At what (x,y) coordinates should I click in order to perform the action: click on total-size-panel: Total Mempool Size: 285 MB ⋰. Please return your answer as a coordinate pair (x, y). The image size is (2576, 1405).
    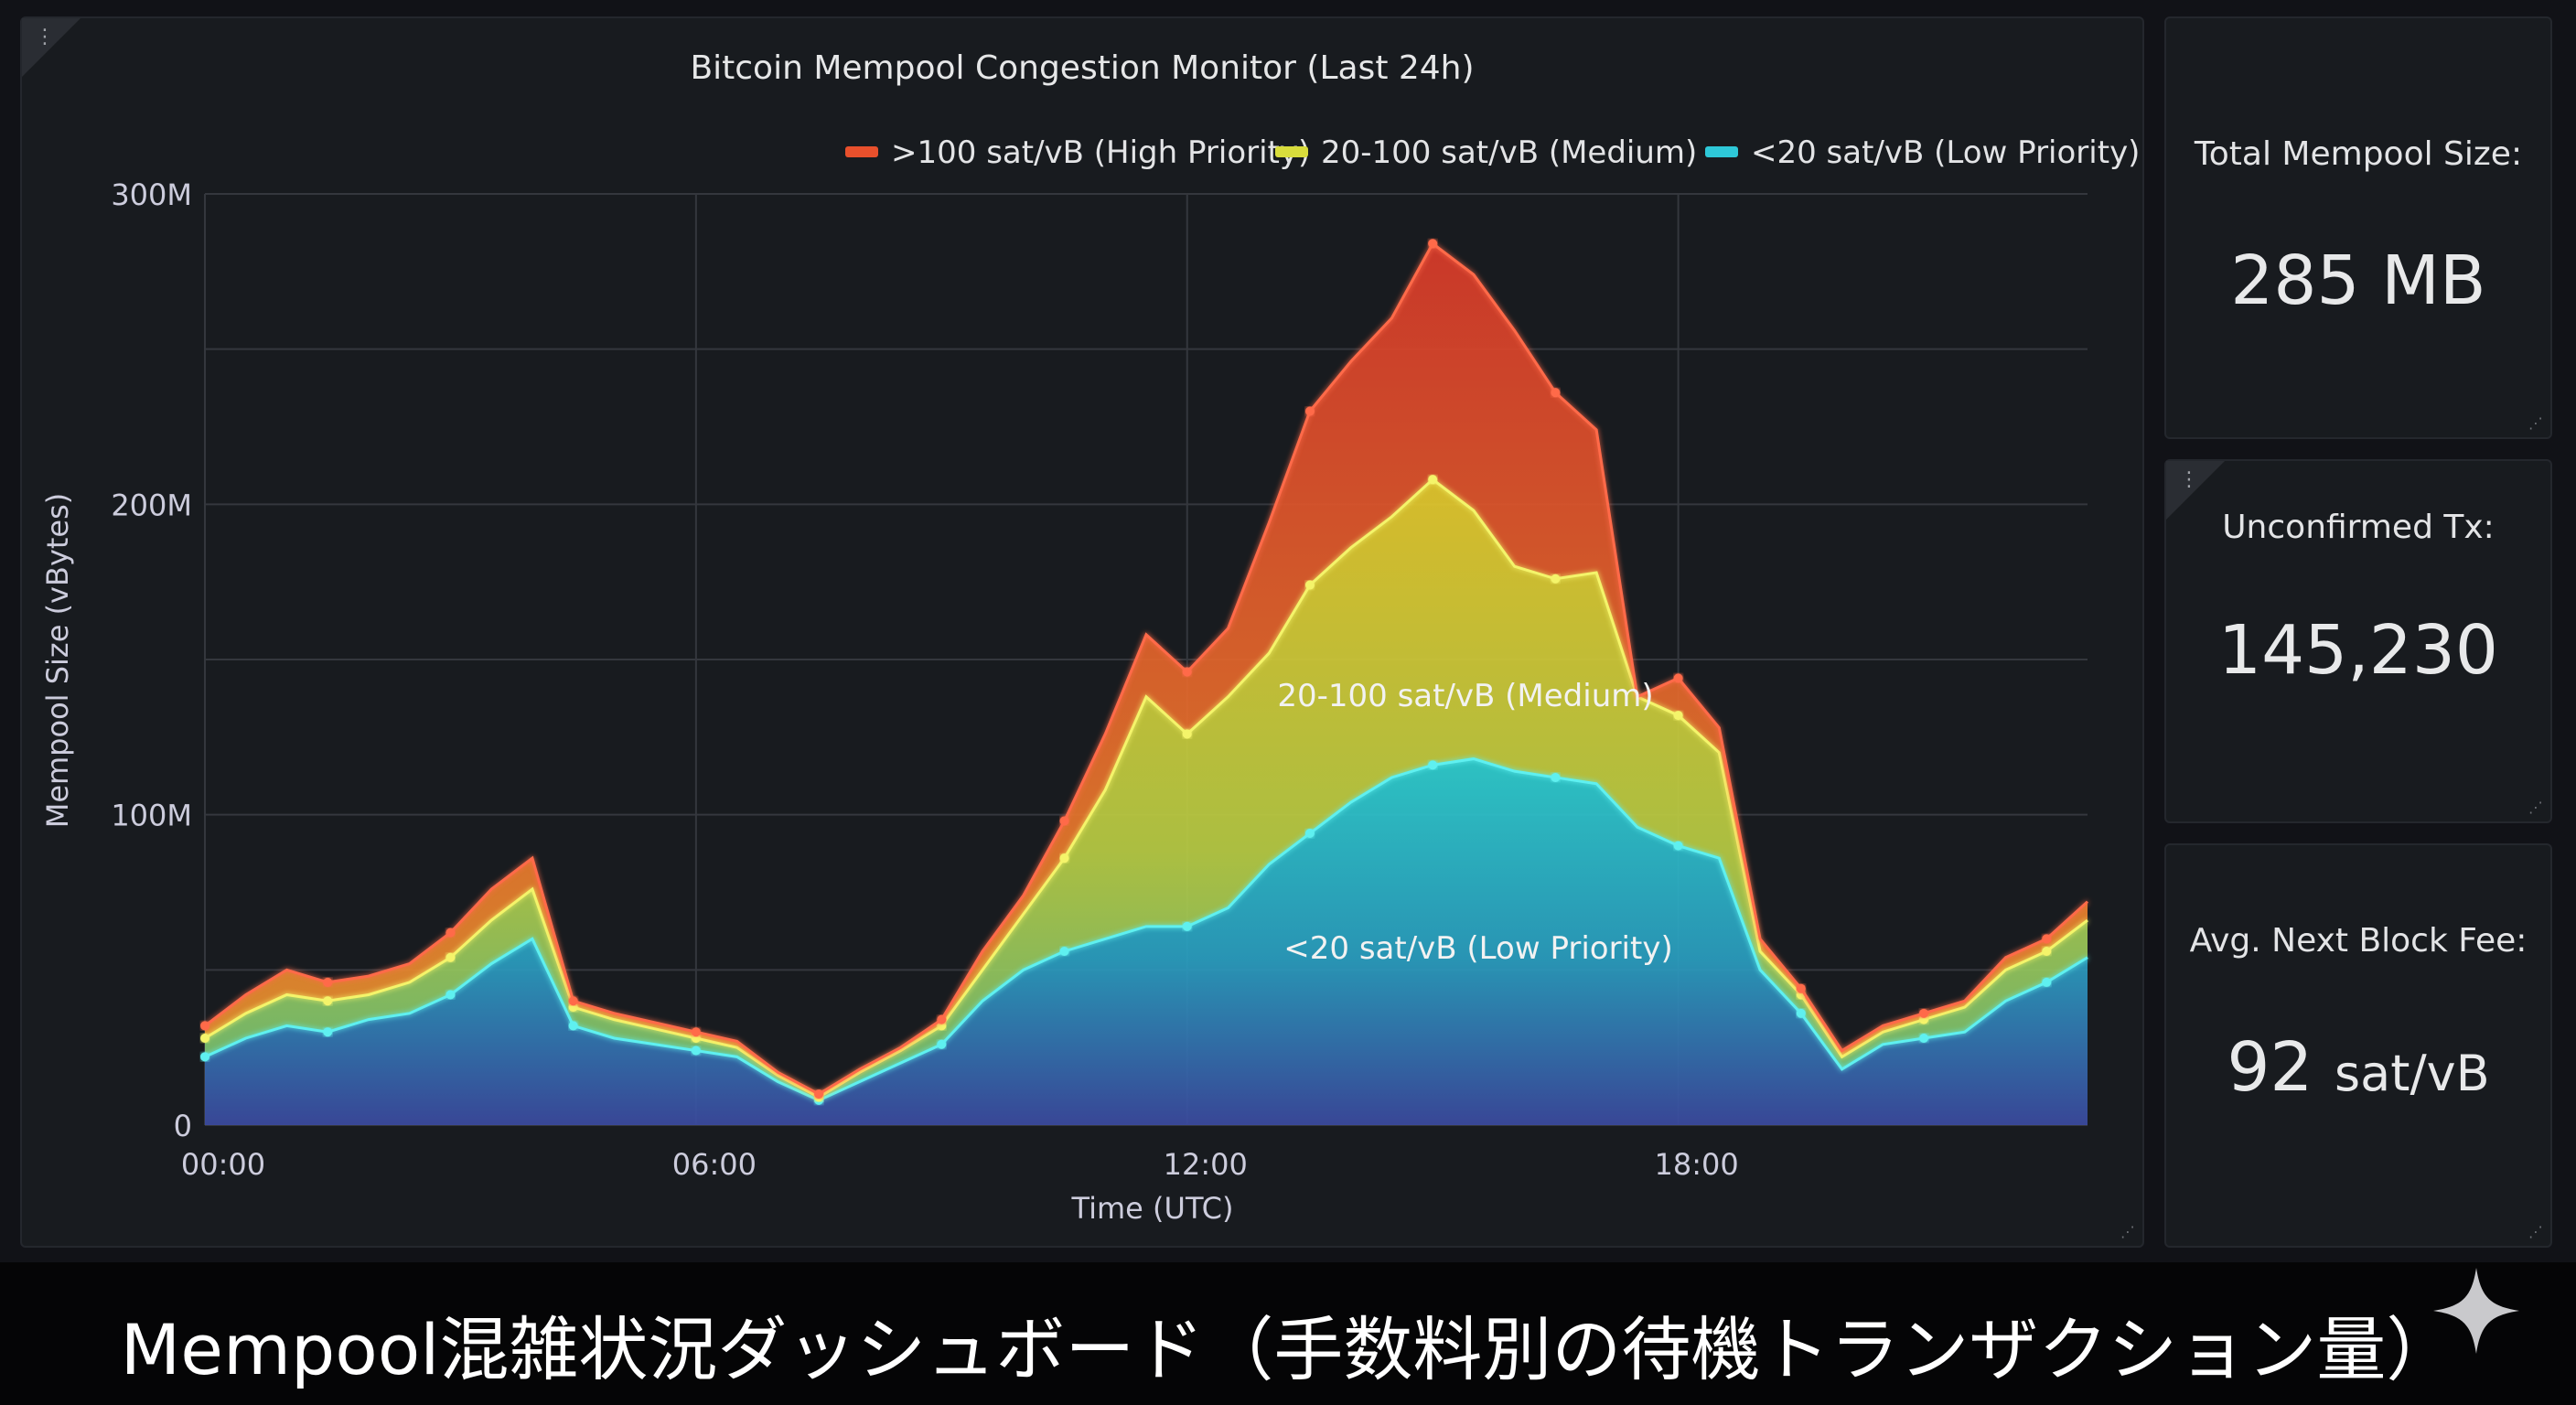
    Looking at the image, I should click on (2358, 227).